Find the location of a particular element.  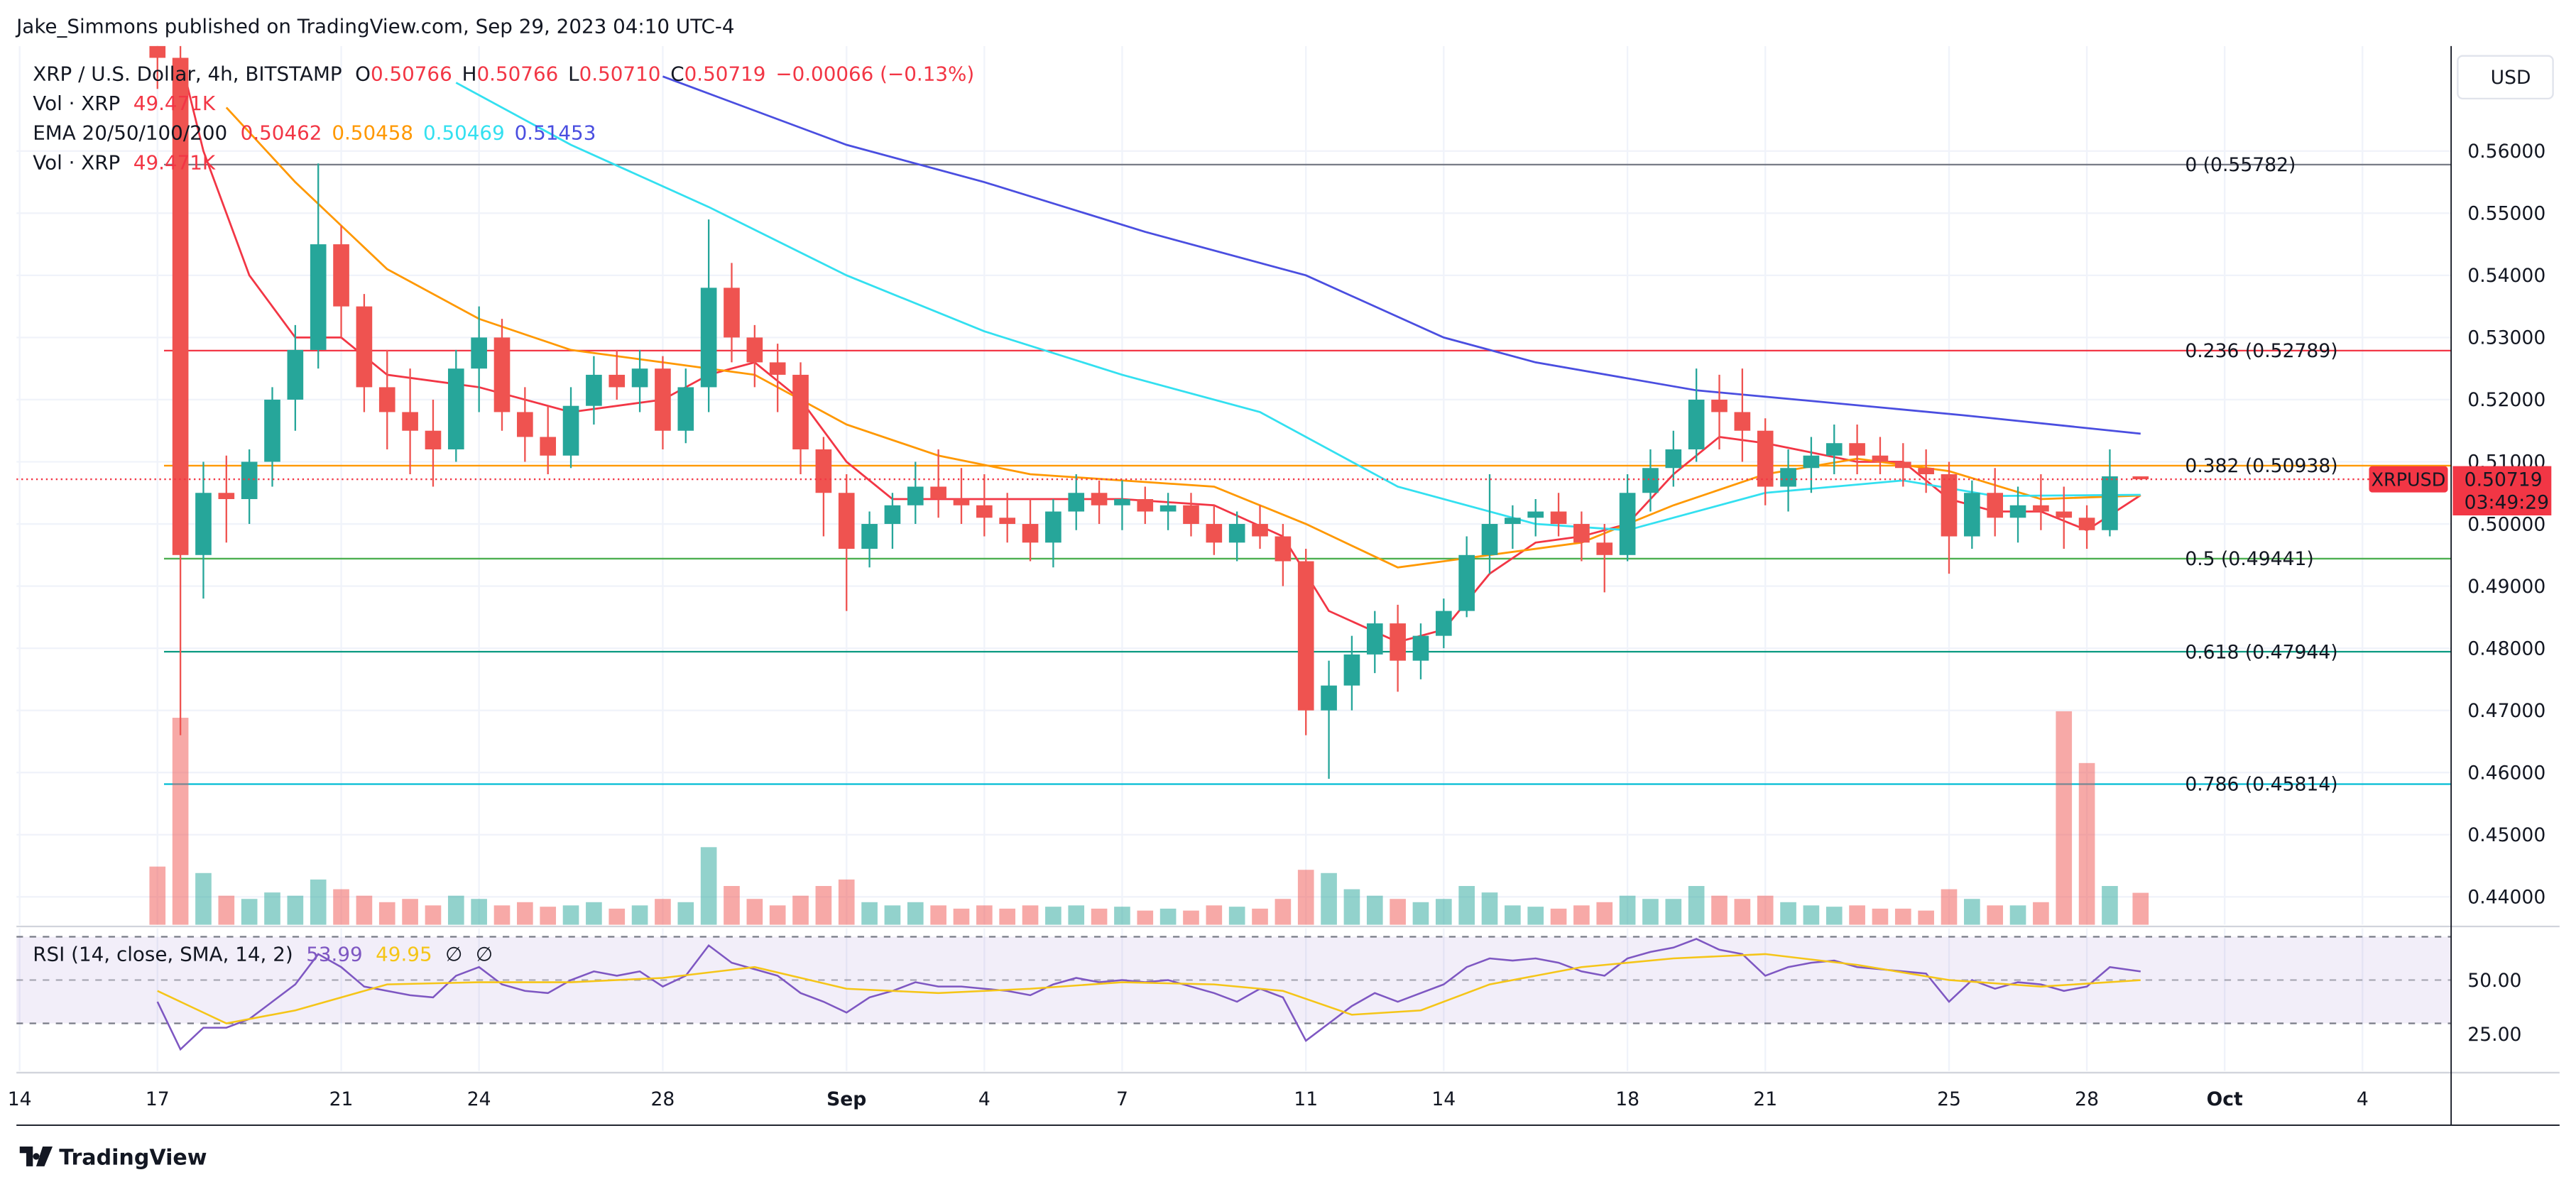

x-tick-label: 21 is located at coordinates (341, 1099).